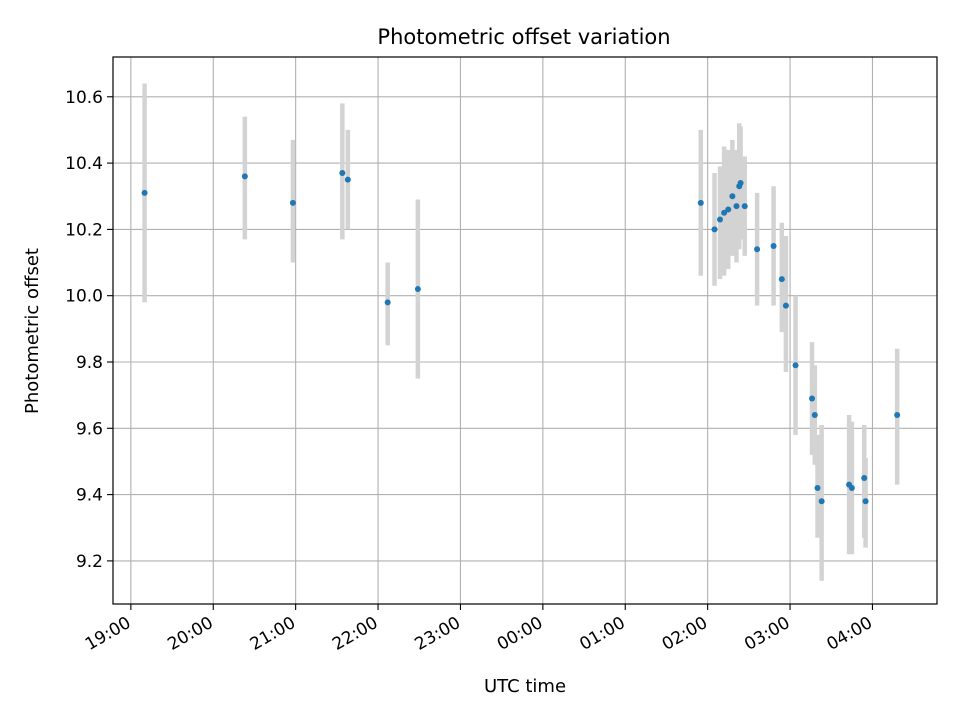 Image resolution: width=960 pixels, height=720 pixels. What do you see at coordinates (89, 496) in the screenshot?
I see `y-tick-label: 9.4` at bounding box center [89, 496].